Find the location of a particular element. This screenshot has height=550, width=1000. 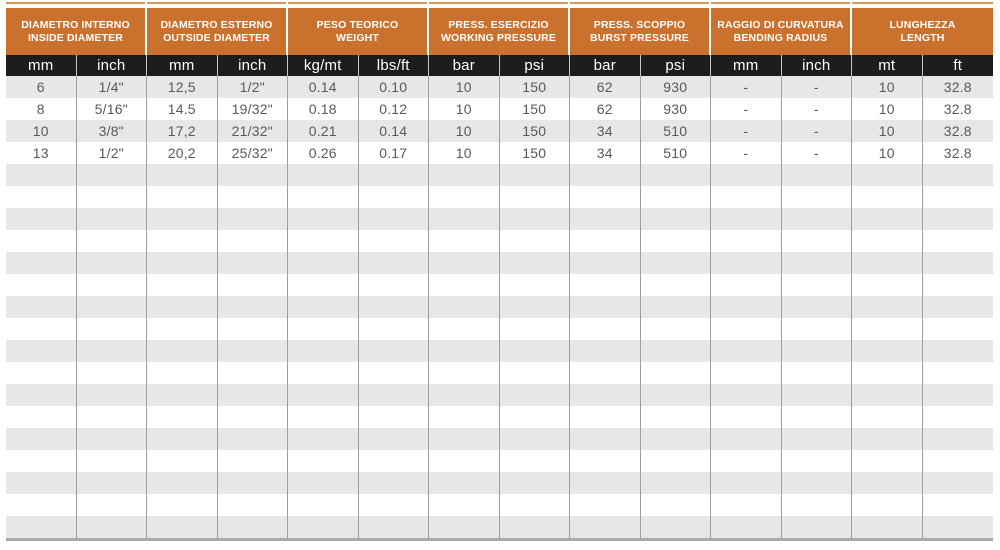

body-cell: 1/2" is located at coordinates (253, 87).